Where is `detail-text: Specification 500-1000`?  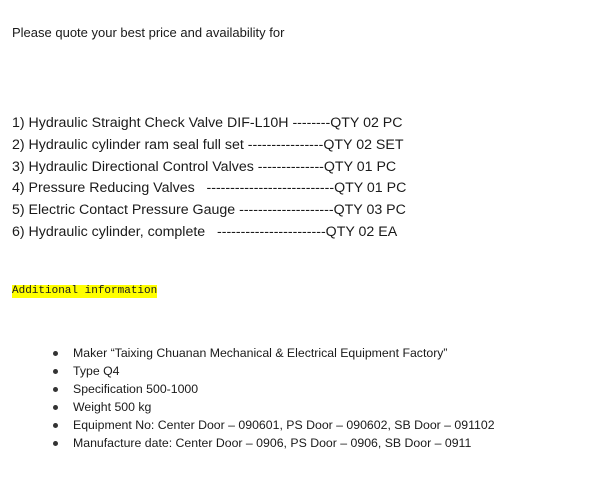 detail-text: Specification 500-1000 is located at coordinates (136, 389).